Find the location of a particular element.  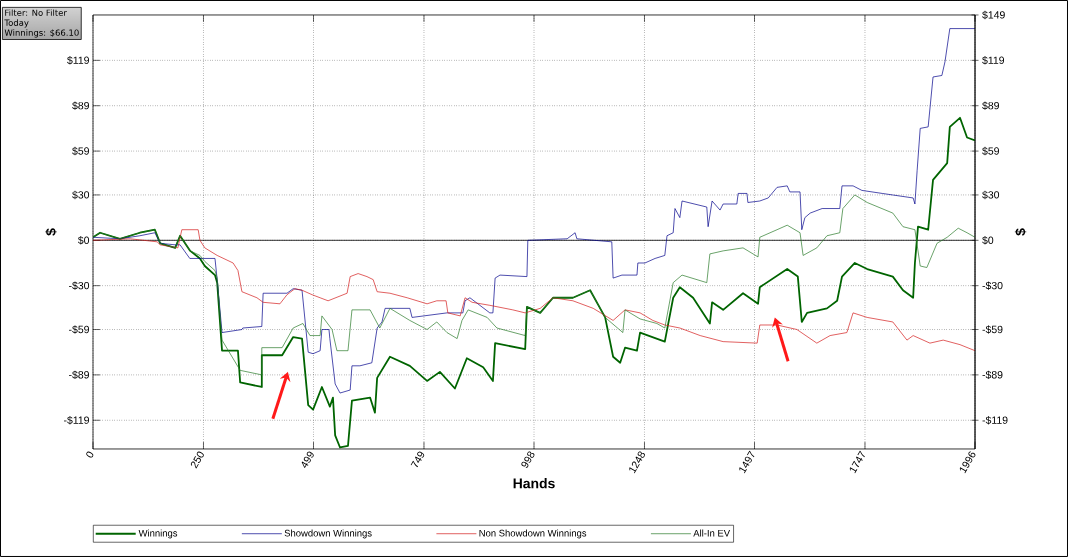

y-tick-label: $0 is located at coordinates (83, 240).